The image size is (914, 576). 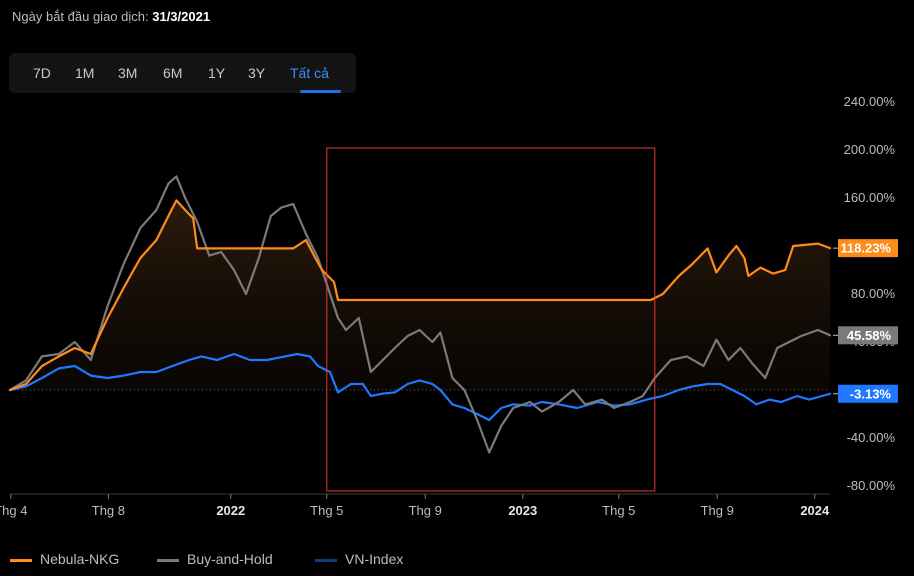 I want to click on buy-and-hold-value-badge-text: 45.58%, so click(x=869, y=335).